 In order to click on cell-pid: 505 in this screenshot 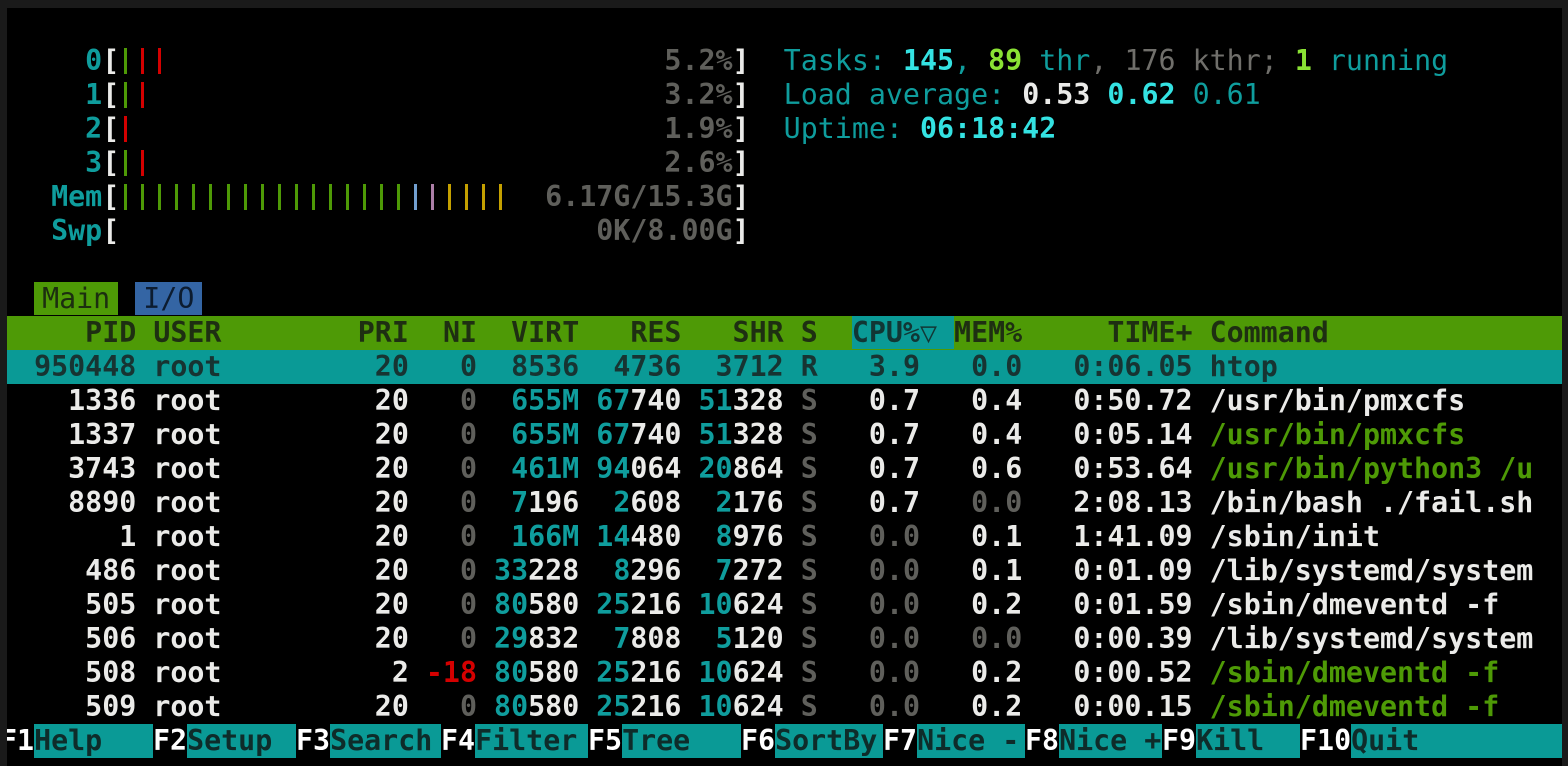, I will do `click(85, 604)`.